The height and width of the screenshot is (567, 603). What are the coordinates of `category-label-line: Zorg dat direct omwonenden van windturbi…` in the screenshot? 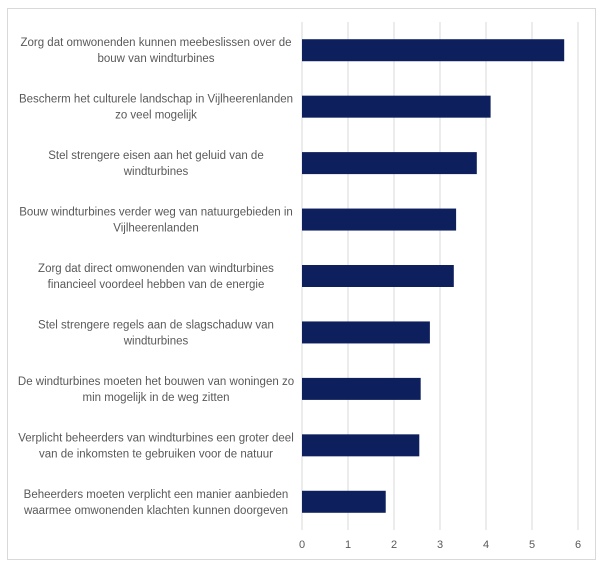 It's located at (156, 269).